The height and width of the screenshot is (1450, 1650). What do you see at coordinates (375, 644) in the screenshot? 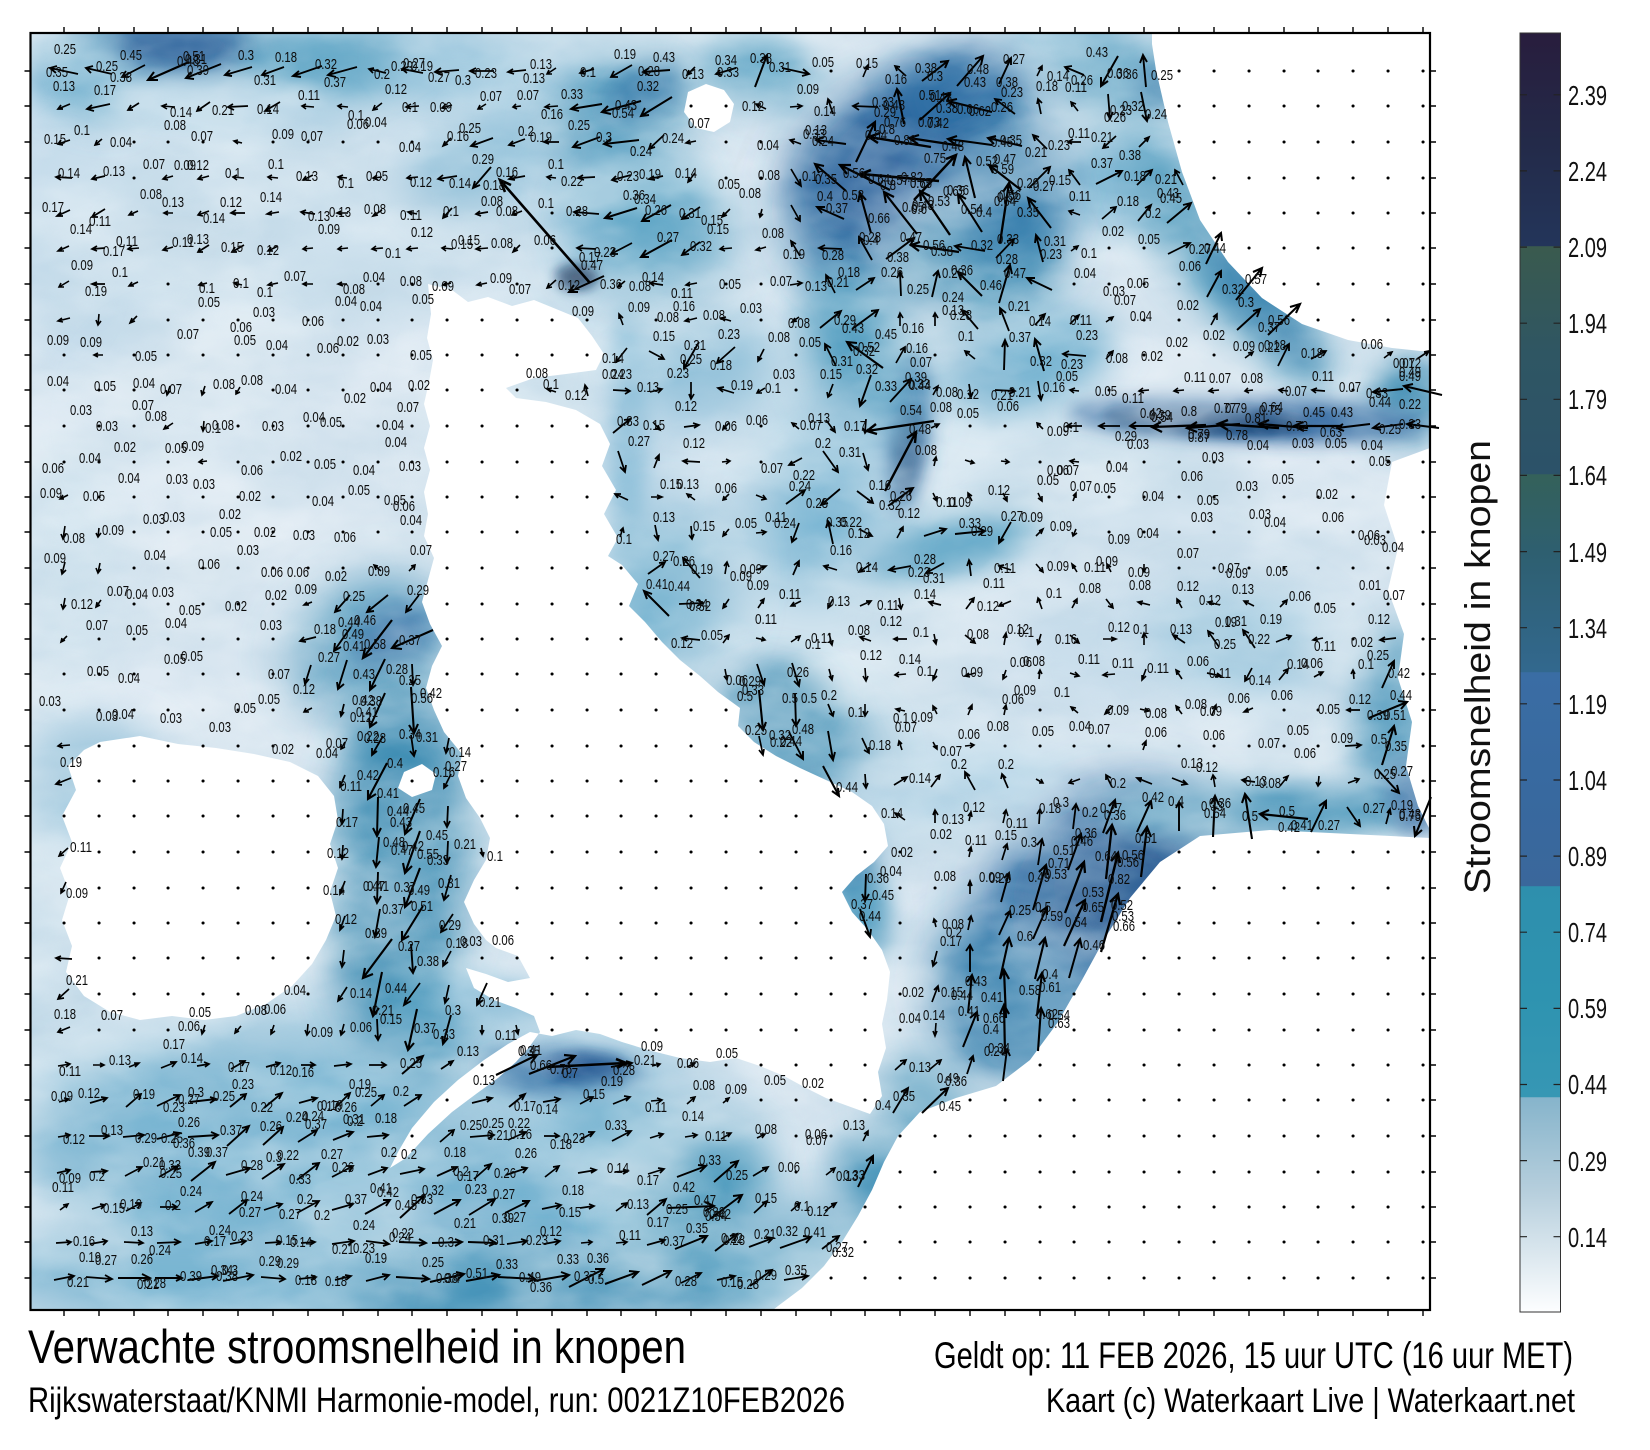
I see `svg-text: 0.58` at bounding box center [375, 644].